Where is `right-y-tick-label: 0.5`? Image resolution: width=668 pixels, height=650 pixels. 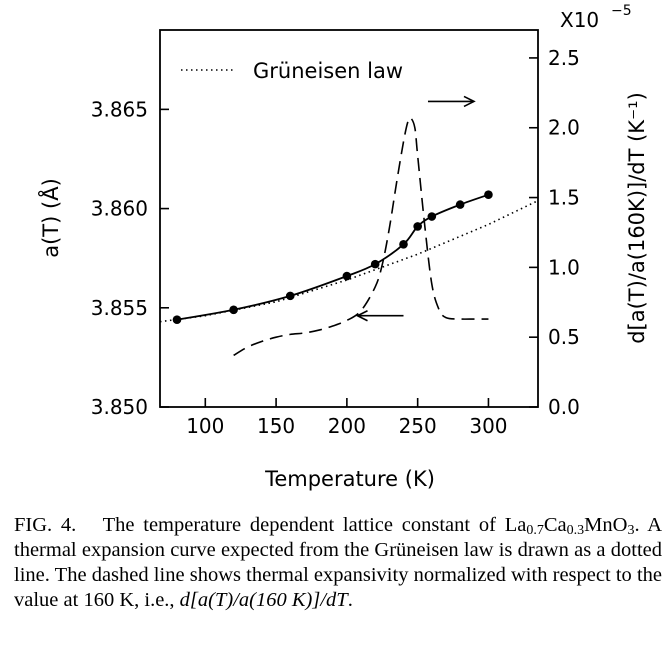
right-y-tick-label: 0.5 is located at coordinates (564, 337).